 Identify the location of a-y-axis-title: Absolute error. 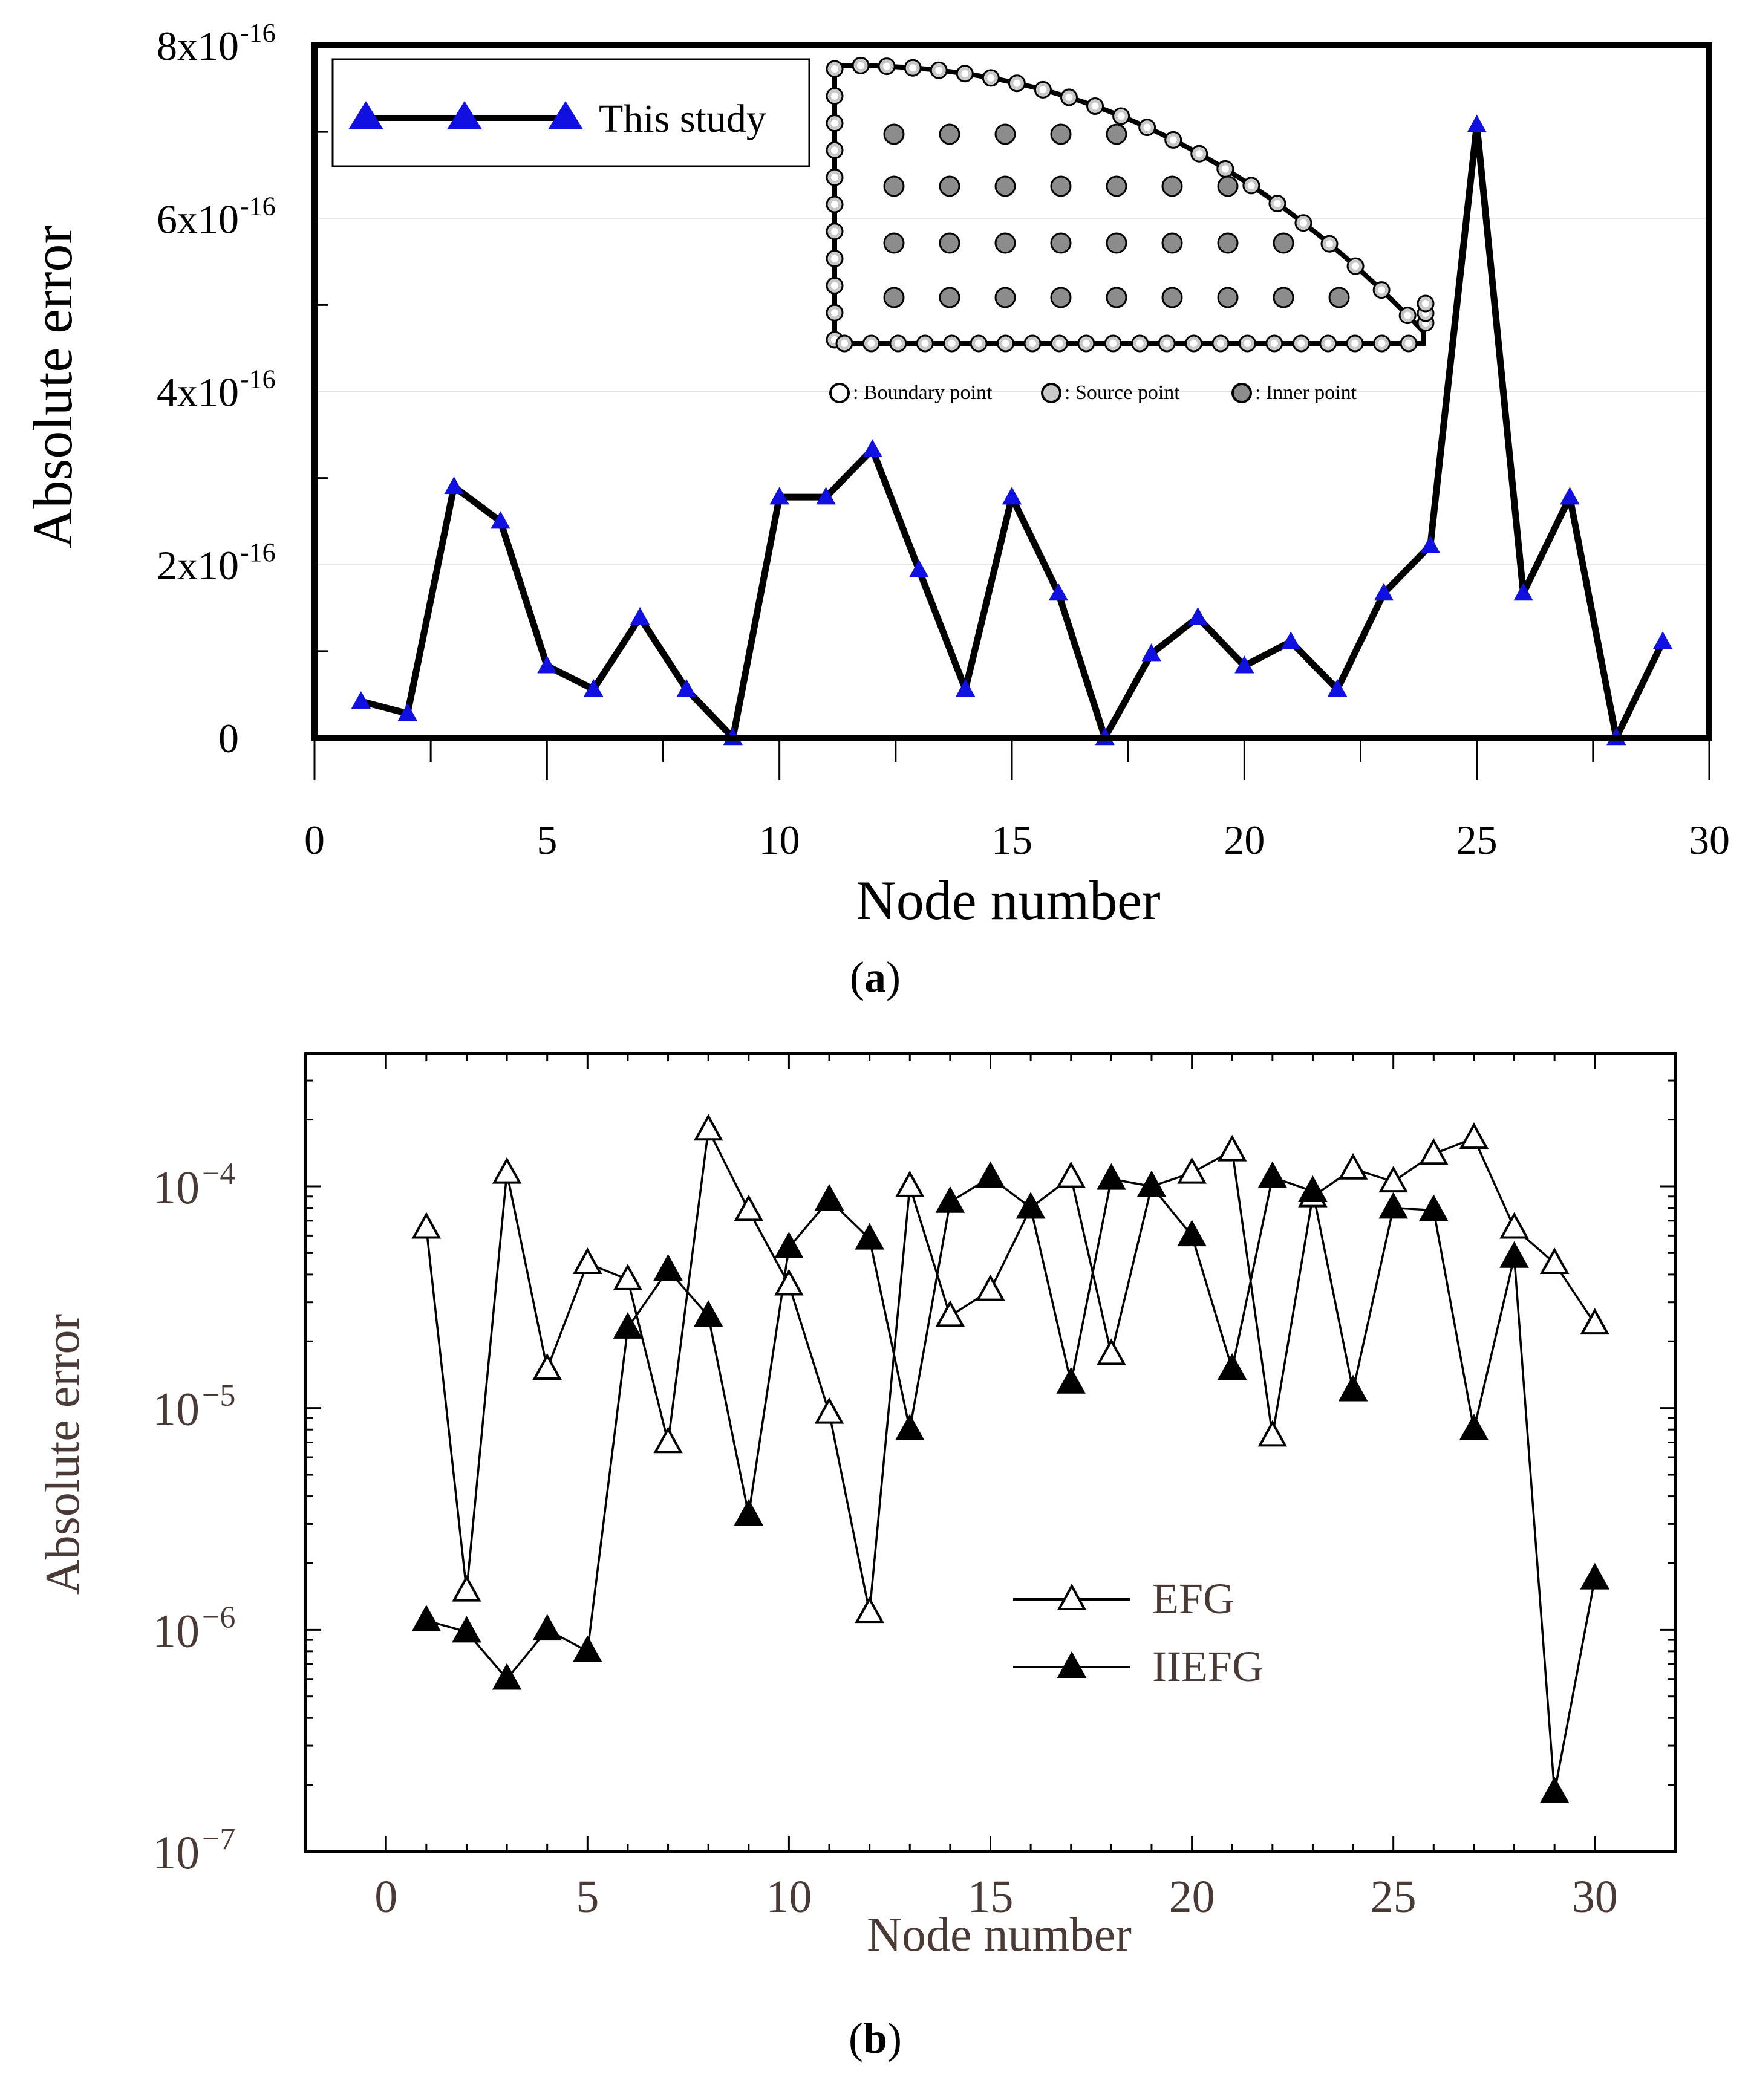
(52, 387).